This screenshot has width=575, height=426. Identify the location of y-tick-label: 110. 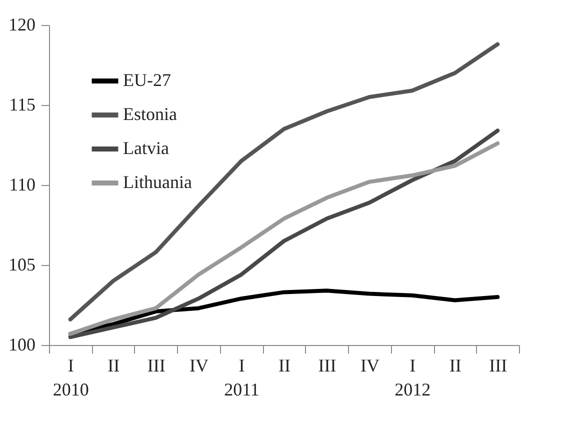
(22, 184).